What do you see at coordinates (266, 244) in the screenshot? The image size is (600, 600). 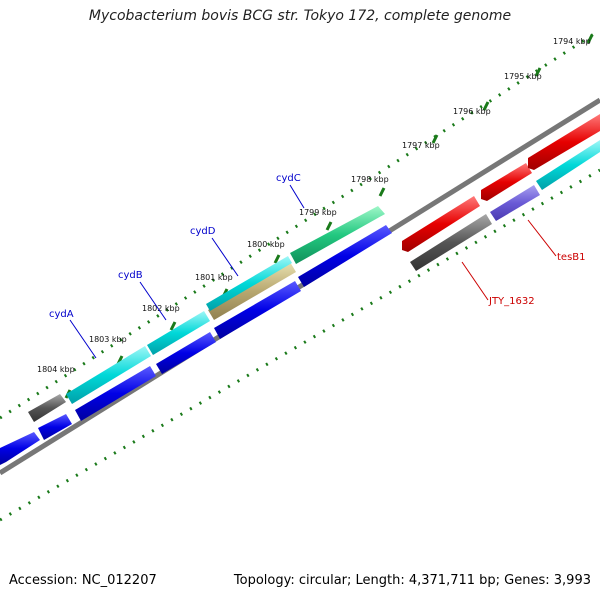 I see `scale-label: 1800 kbp` at bounding box center [266, 244].